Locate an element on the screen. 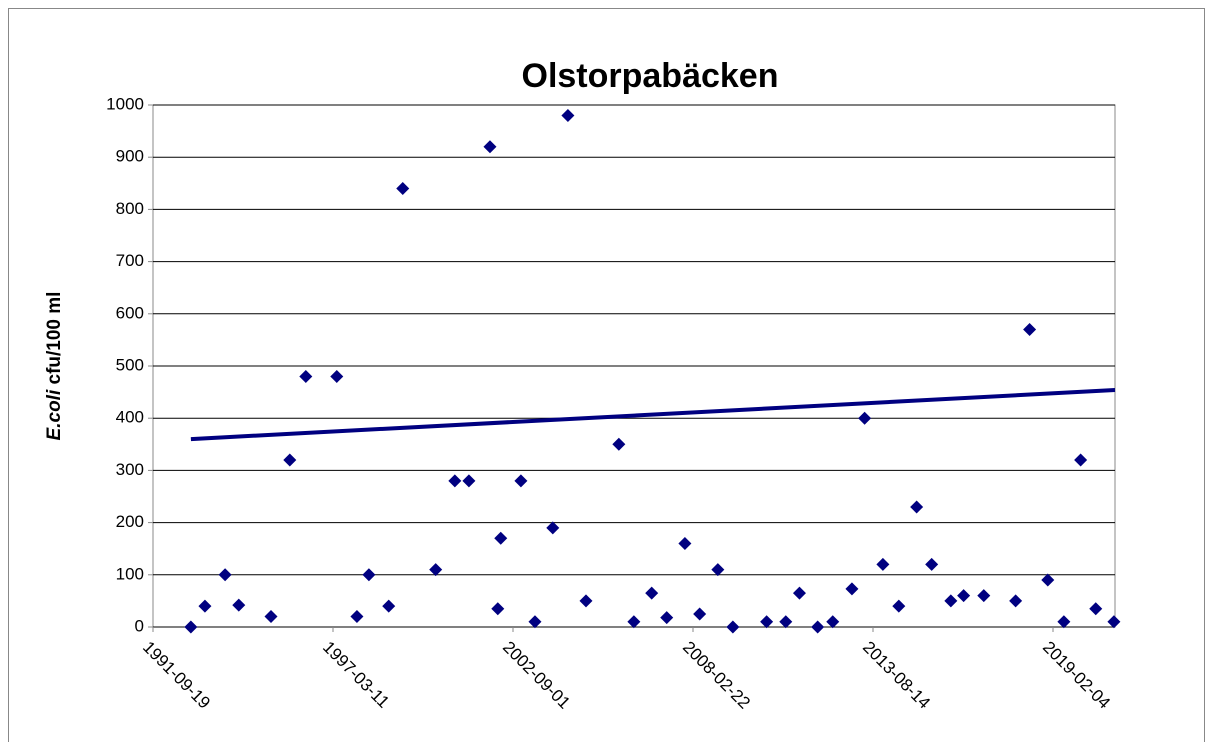  y-tick-label: 500 is located at coordinates (130, 364).